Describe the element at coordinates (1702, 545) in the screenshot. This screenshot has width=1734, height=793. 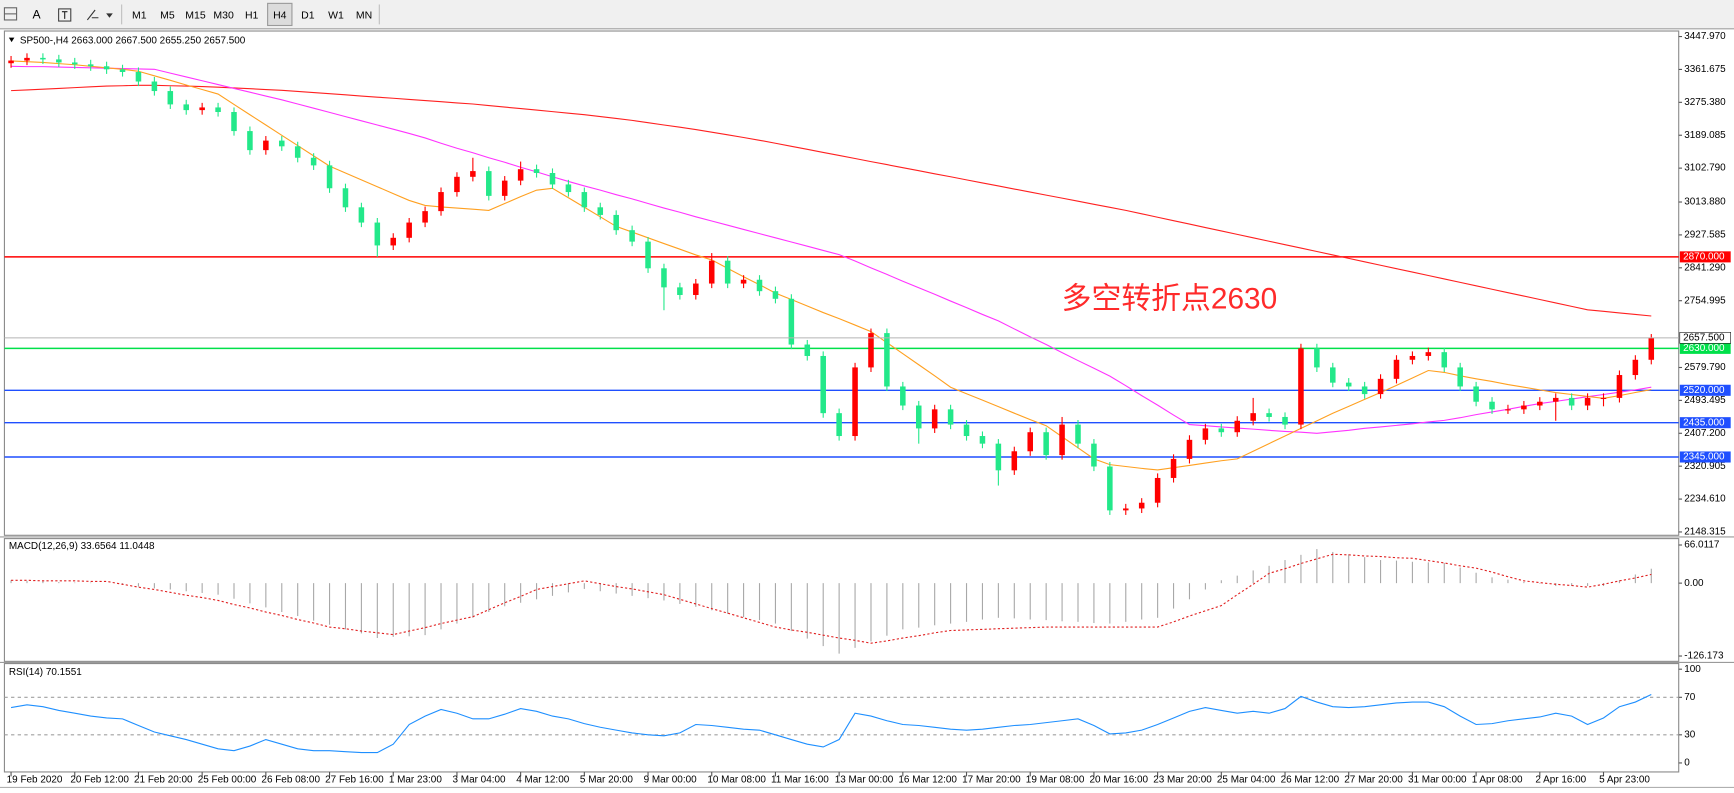
I see `y-tick-label: 66.0117` at that location.